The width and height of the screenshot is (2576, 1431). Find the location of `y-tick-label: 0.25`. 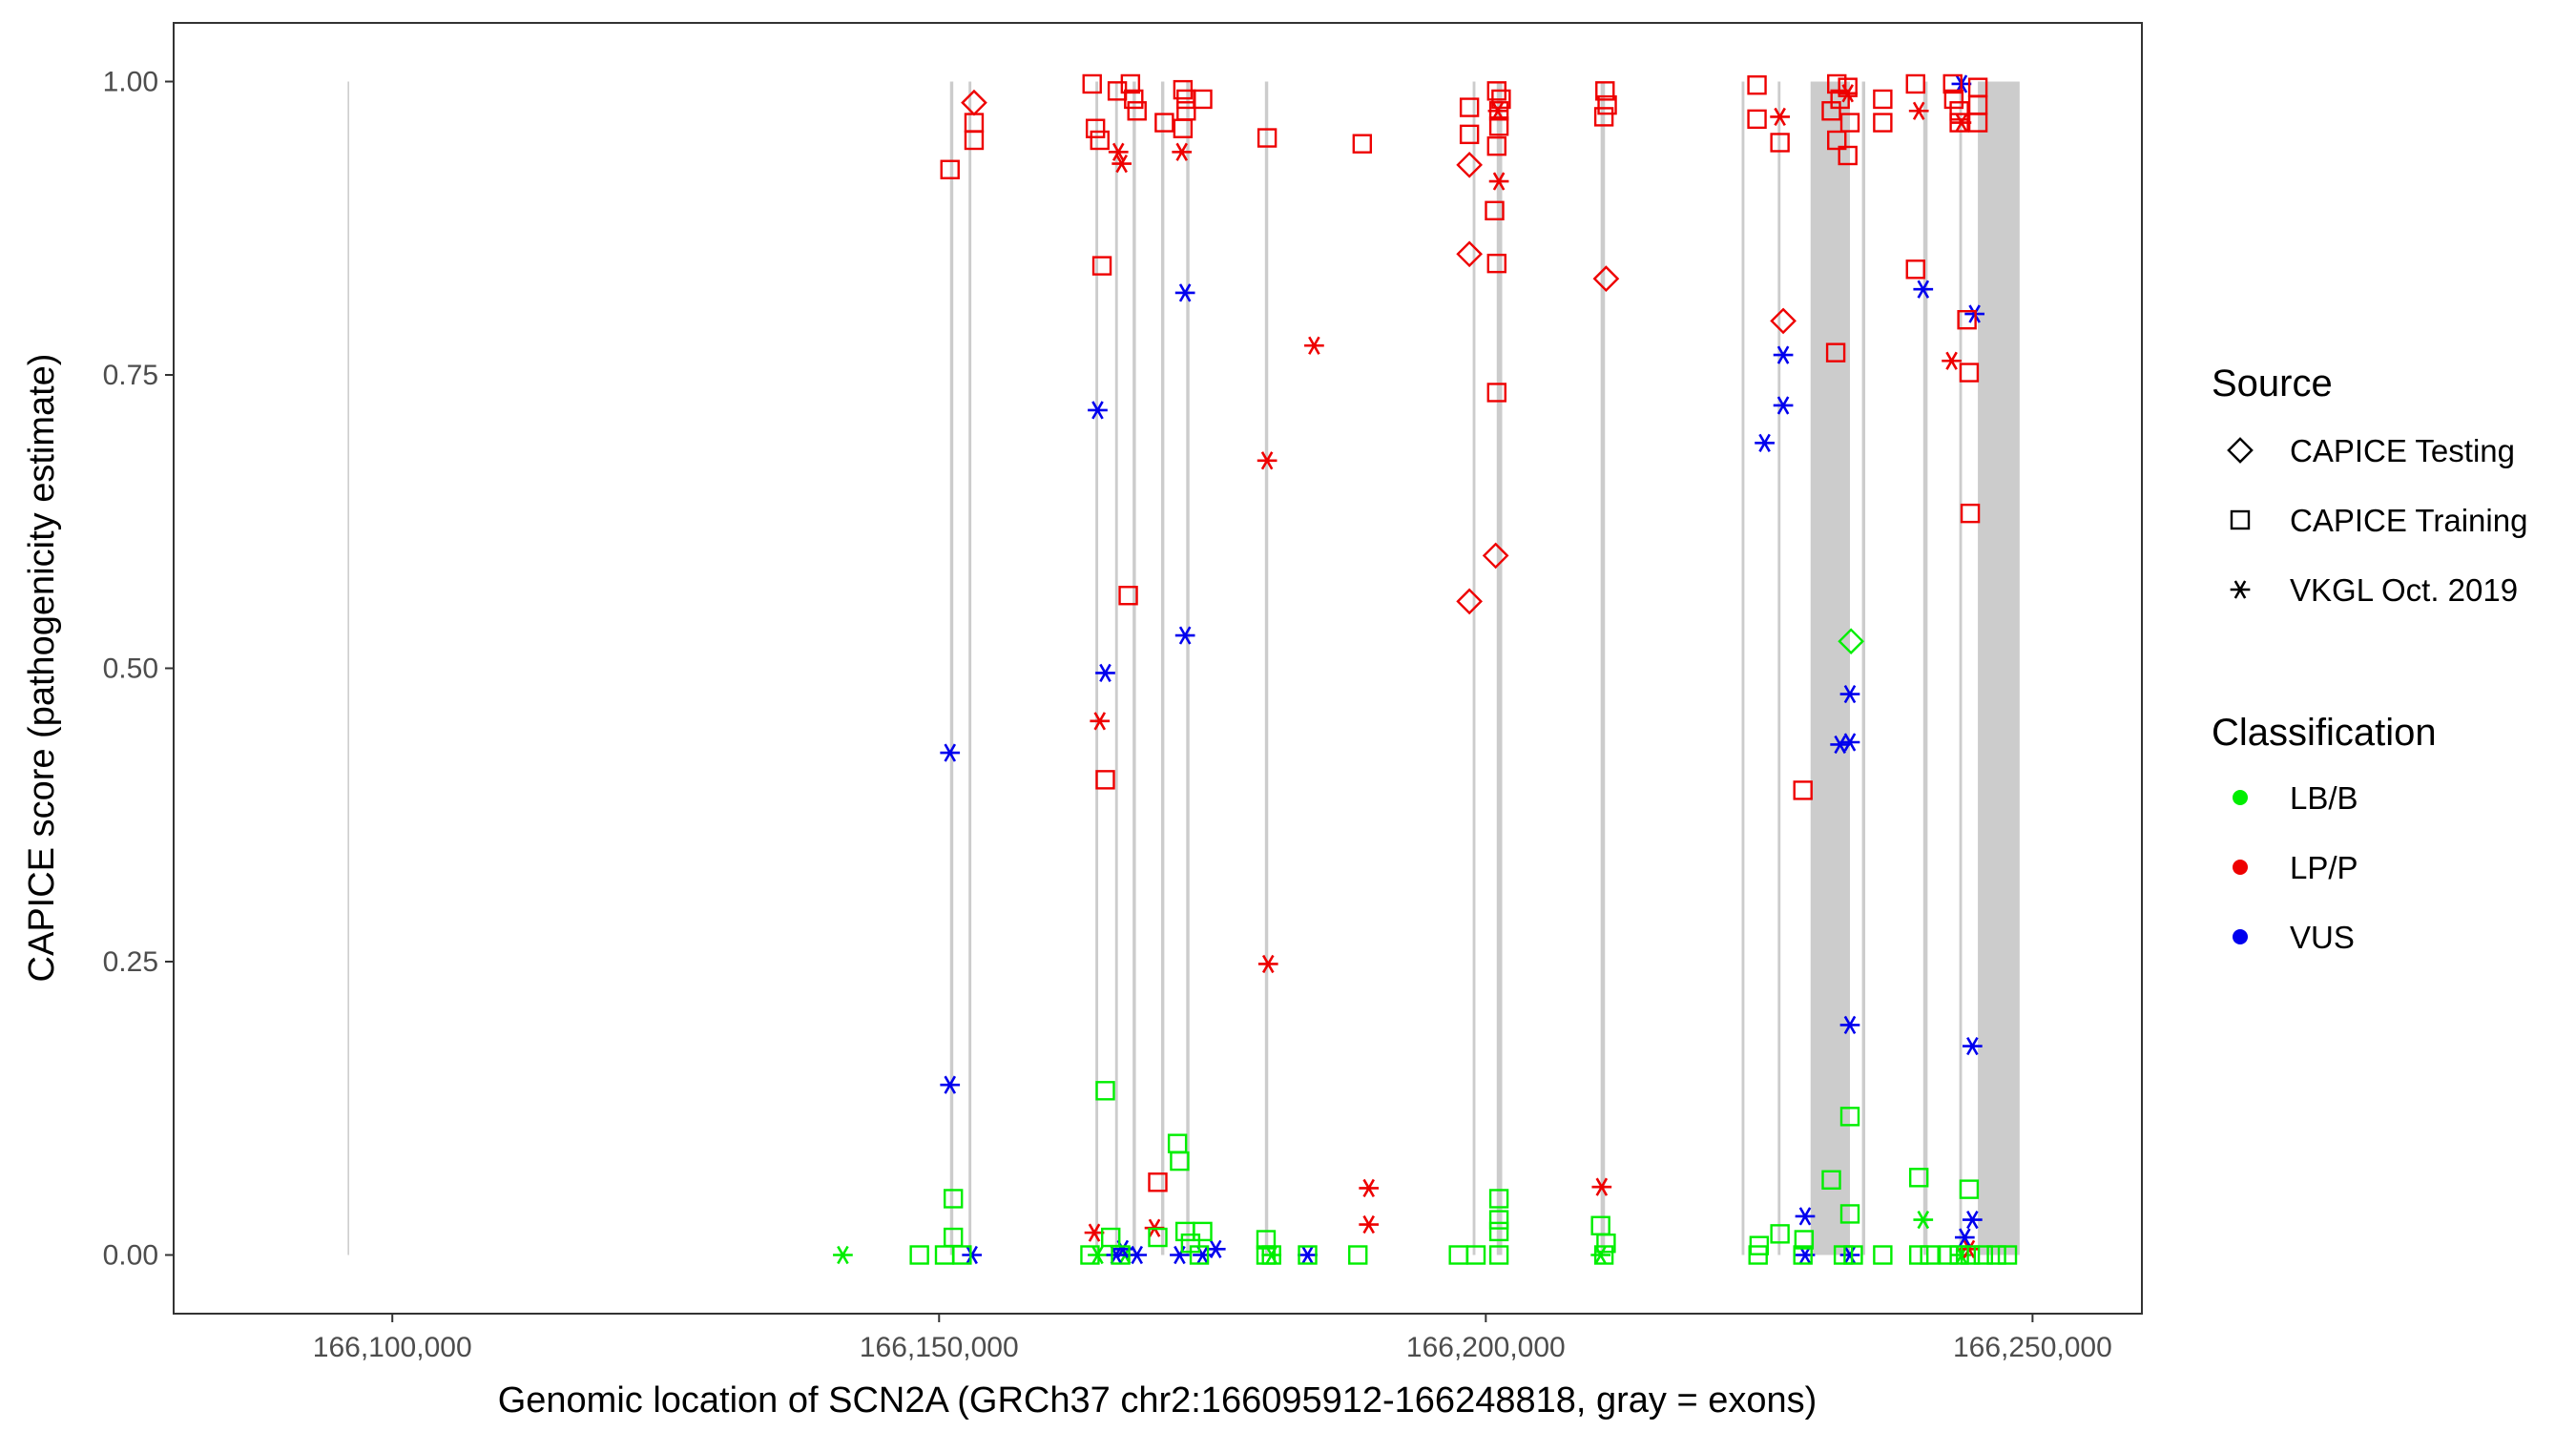

y-tick-label: 0.25 is located at coordinates (130, 962).